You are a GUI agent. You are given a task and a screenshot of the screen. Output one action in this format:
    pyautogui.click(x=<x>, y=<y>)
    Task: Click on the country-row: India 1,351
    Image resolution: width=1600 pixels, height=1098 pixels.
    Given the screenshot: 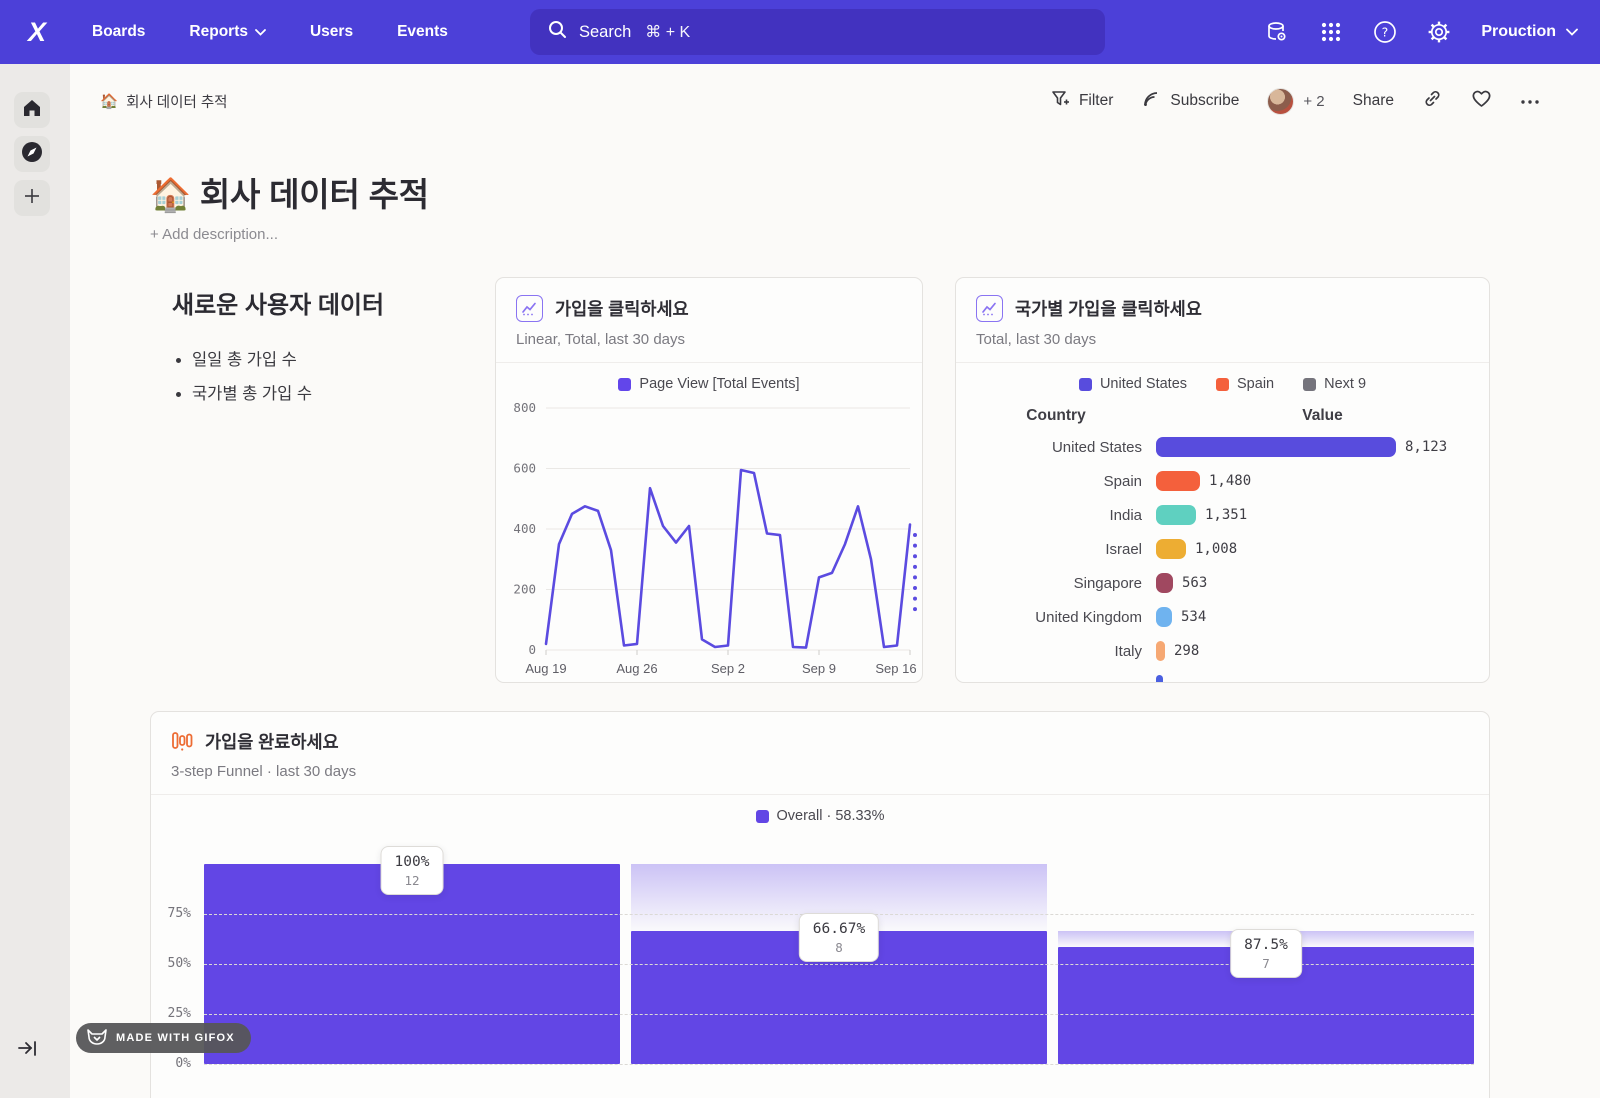 What is the action you would take?
    pyautogui.click(x=1222, y=515)
    